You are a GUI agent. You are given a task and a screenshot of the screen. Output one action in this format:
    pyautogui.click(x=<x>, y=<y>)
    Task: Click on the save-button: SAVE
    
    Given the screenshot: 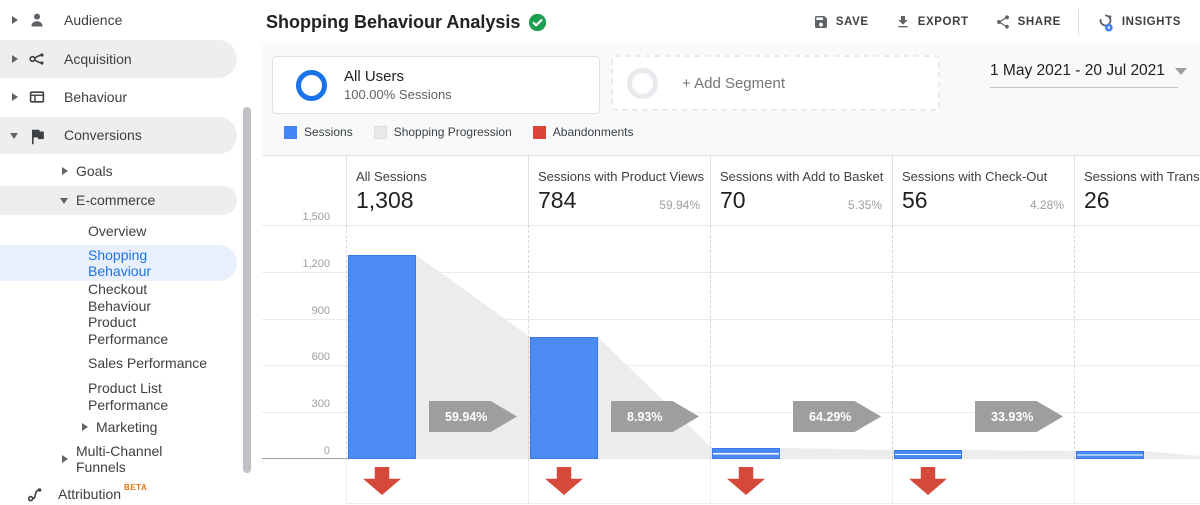 What is the action you would take?
    pyautogui.click(x=841, y=22)
    